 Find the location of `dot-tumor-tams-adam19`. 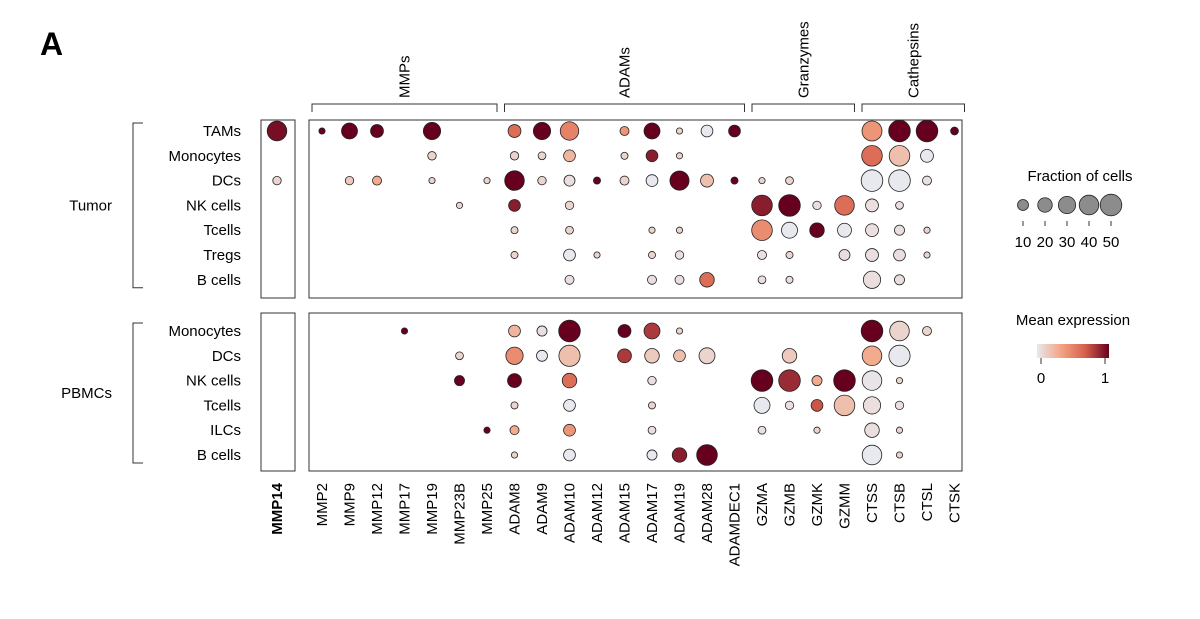

dot-tumor-tams-adam19 is located at coordinates (679, 131).